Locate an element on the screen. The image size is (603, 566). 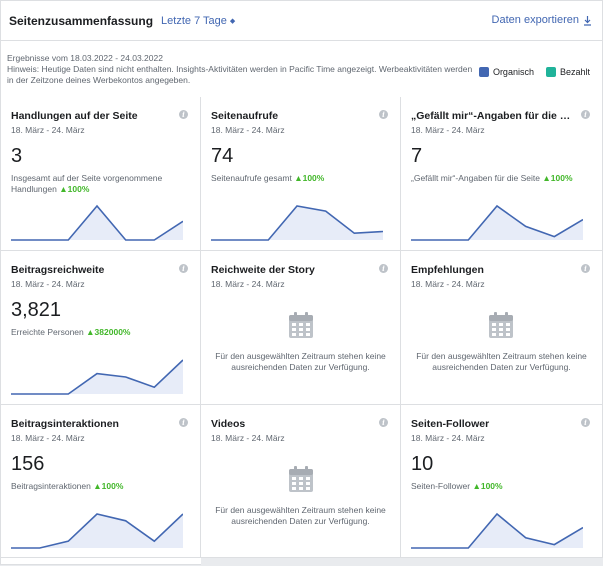
caret-updown-icon: ◆ is located at coordinates (232, 21).